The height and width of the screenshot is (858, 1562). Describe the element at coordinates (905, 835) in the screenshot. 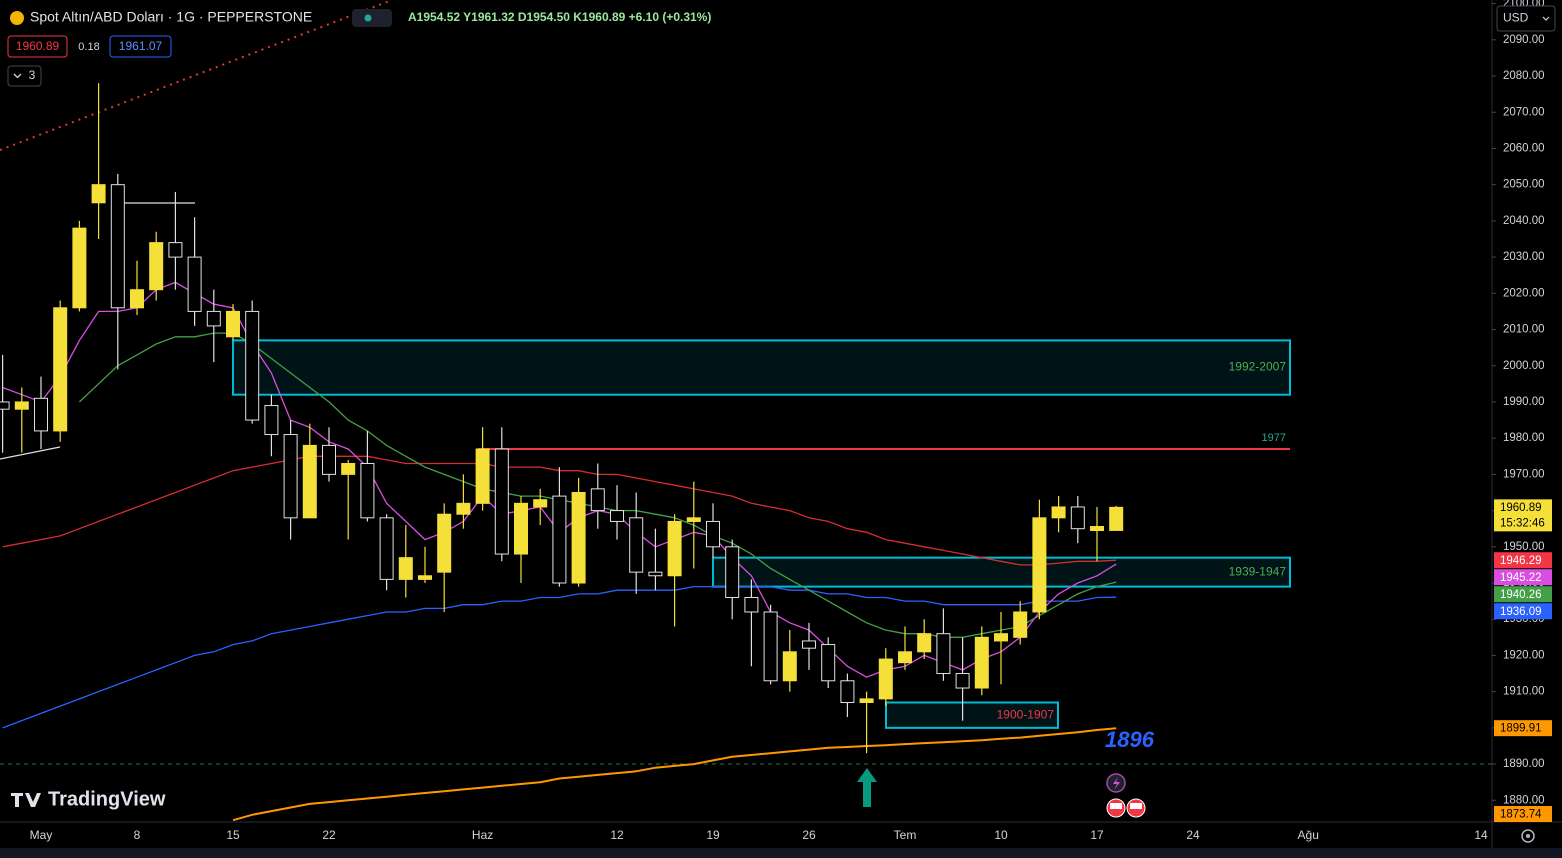

I see `x-tick-label: Tem` at that location.